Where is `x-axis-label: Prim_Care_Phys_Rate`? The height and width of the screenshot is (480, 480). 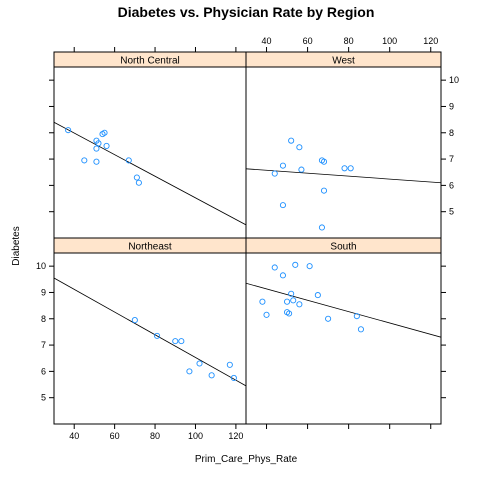 x-axis-label: Prim_Care_Phys_Rate is located at coordinates (246, 459).